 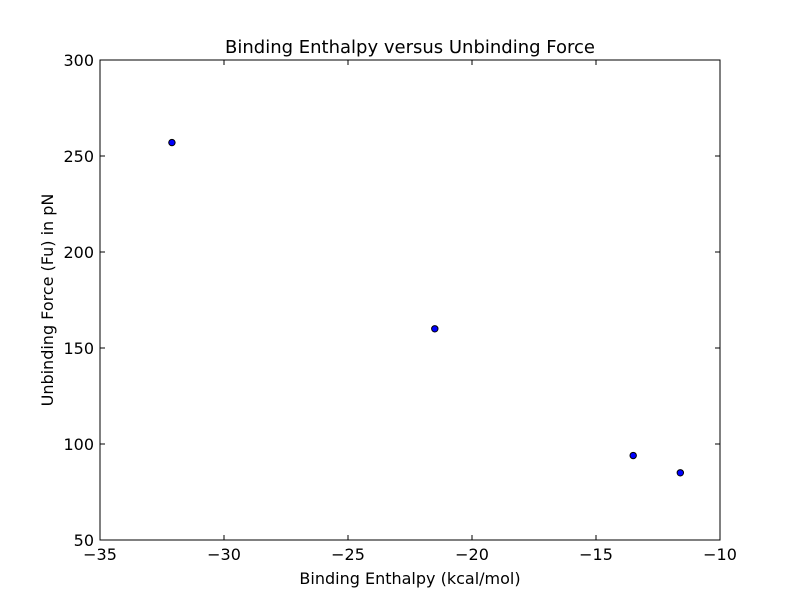 I want to click on y-axis-label: Unbinding Force (Fu) in pN, so click(x=47, y=300).